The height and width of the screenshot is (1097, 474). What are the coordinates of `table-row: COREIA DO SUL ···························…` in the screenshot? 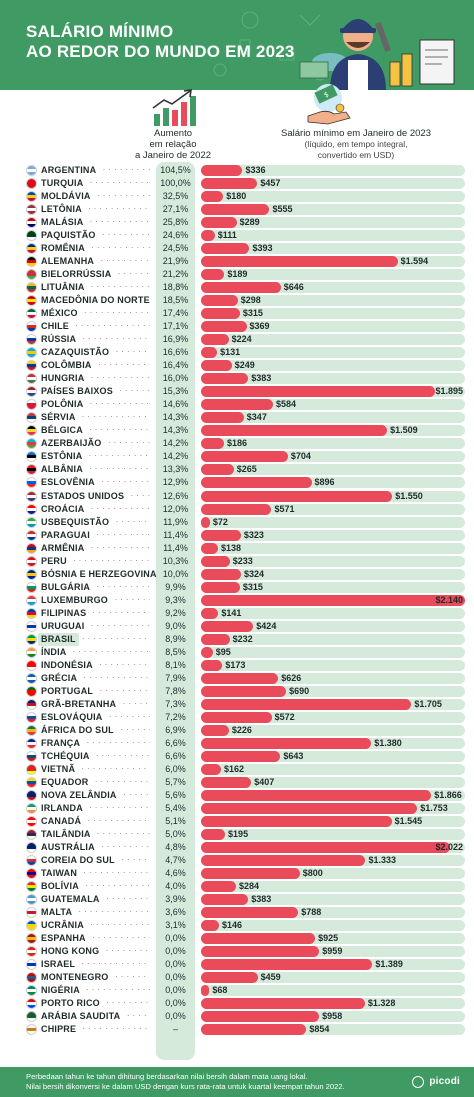 It's located at (237, 860).